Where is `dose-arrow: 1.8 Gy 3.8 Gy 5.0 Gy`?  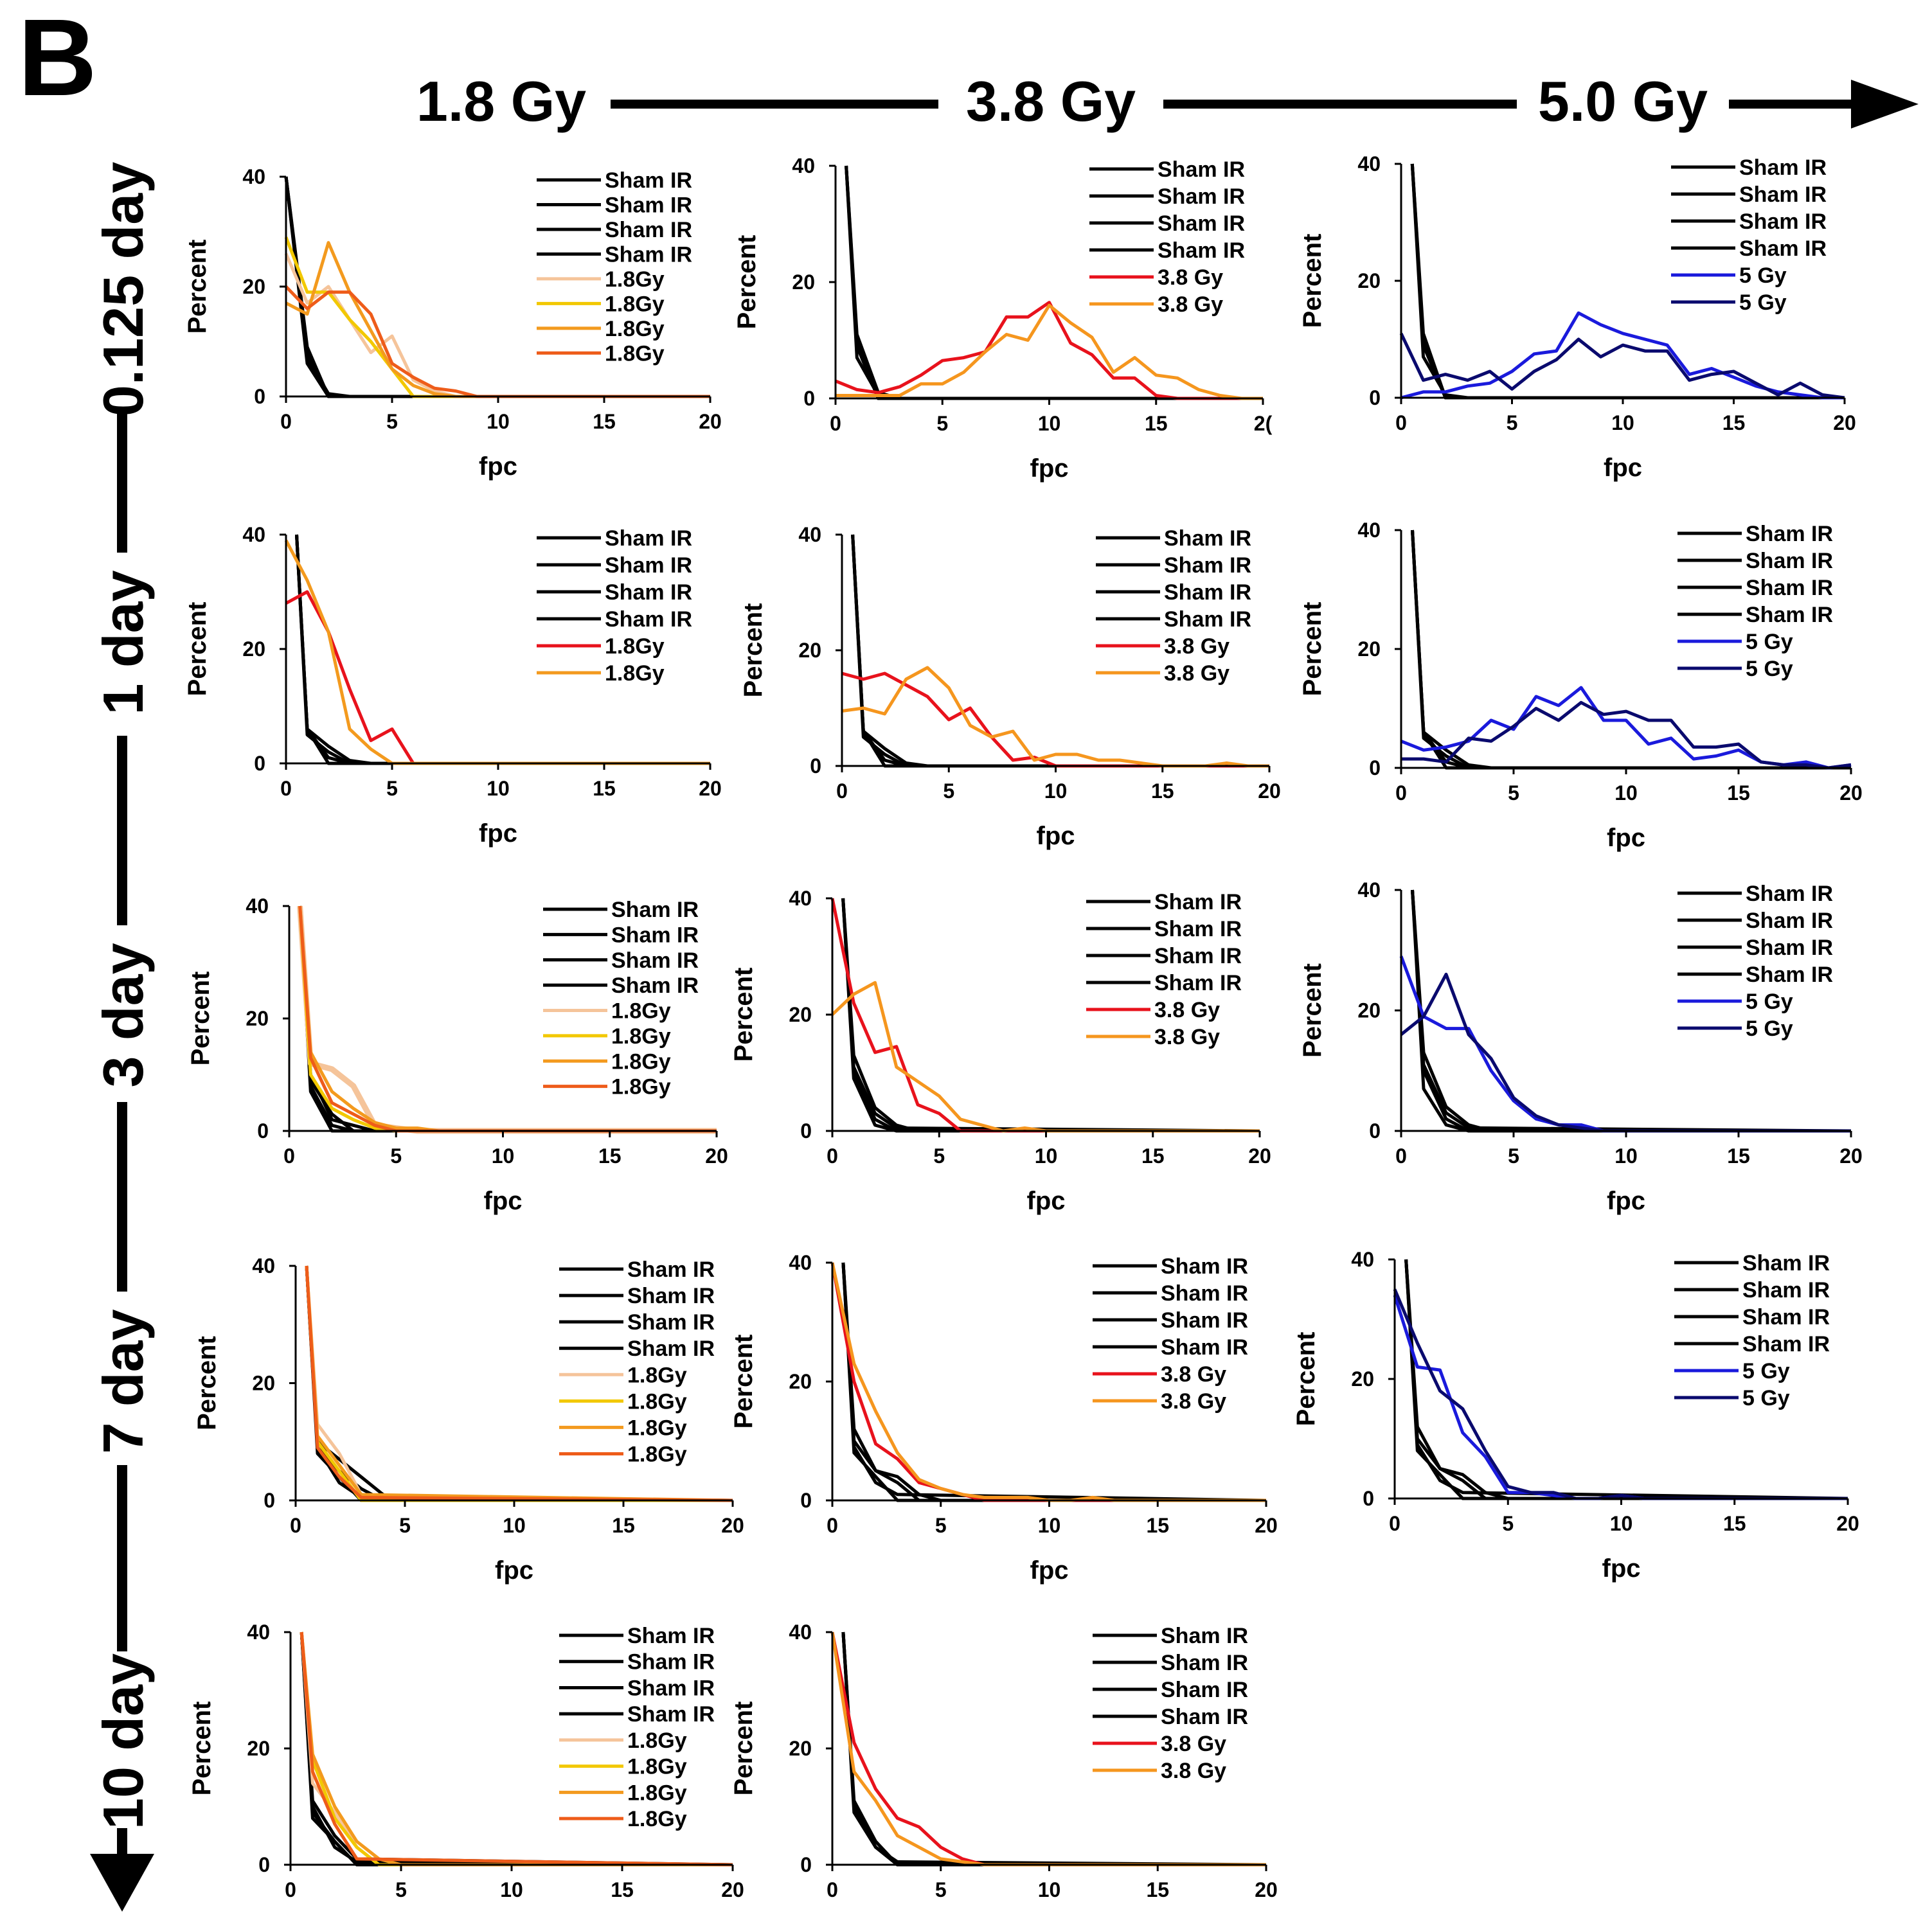 dose-arrow: 1.8 Gy 3.8 Gy 5.0 Gy is located at coordinates (1167, 101).